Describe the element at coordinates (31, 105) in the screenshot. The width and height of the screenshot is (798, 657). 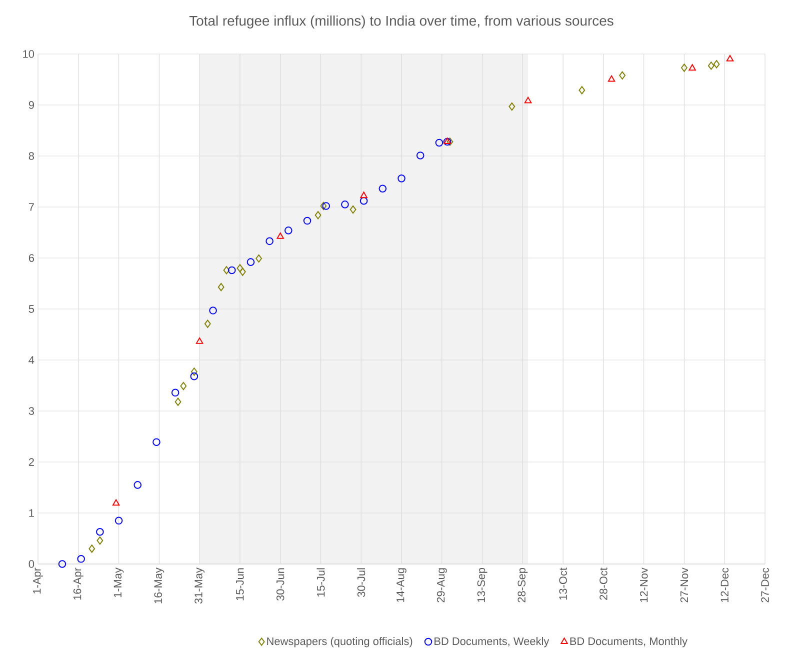
I see `y-tick-label: 9` at that location.